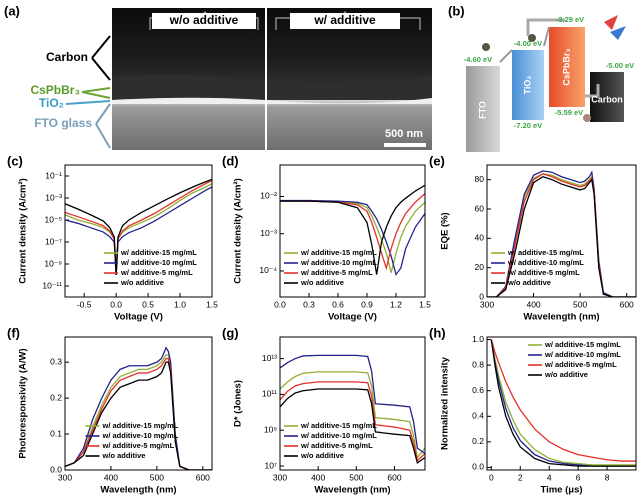 The image size is (644, 496). I want to click on electron, so click(486, 47).